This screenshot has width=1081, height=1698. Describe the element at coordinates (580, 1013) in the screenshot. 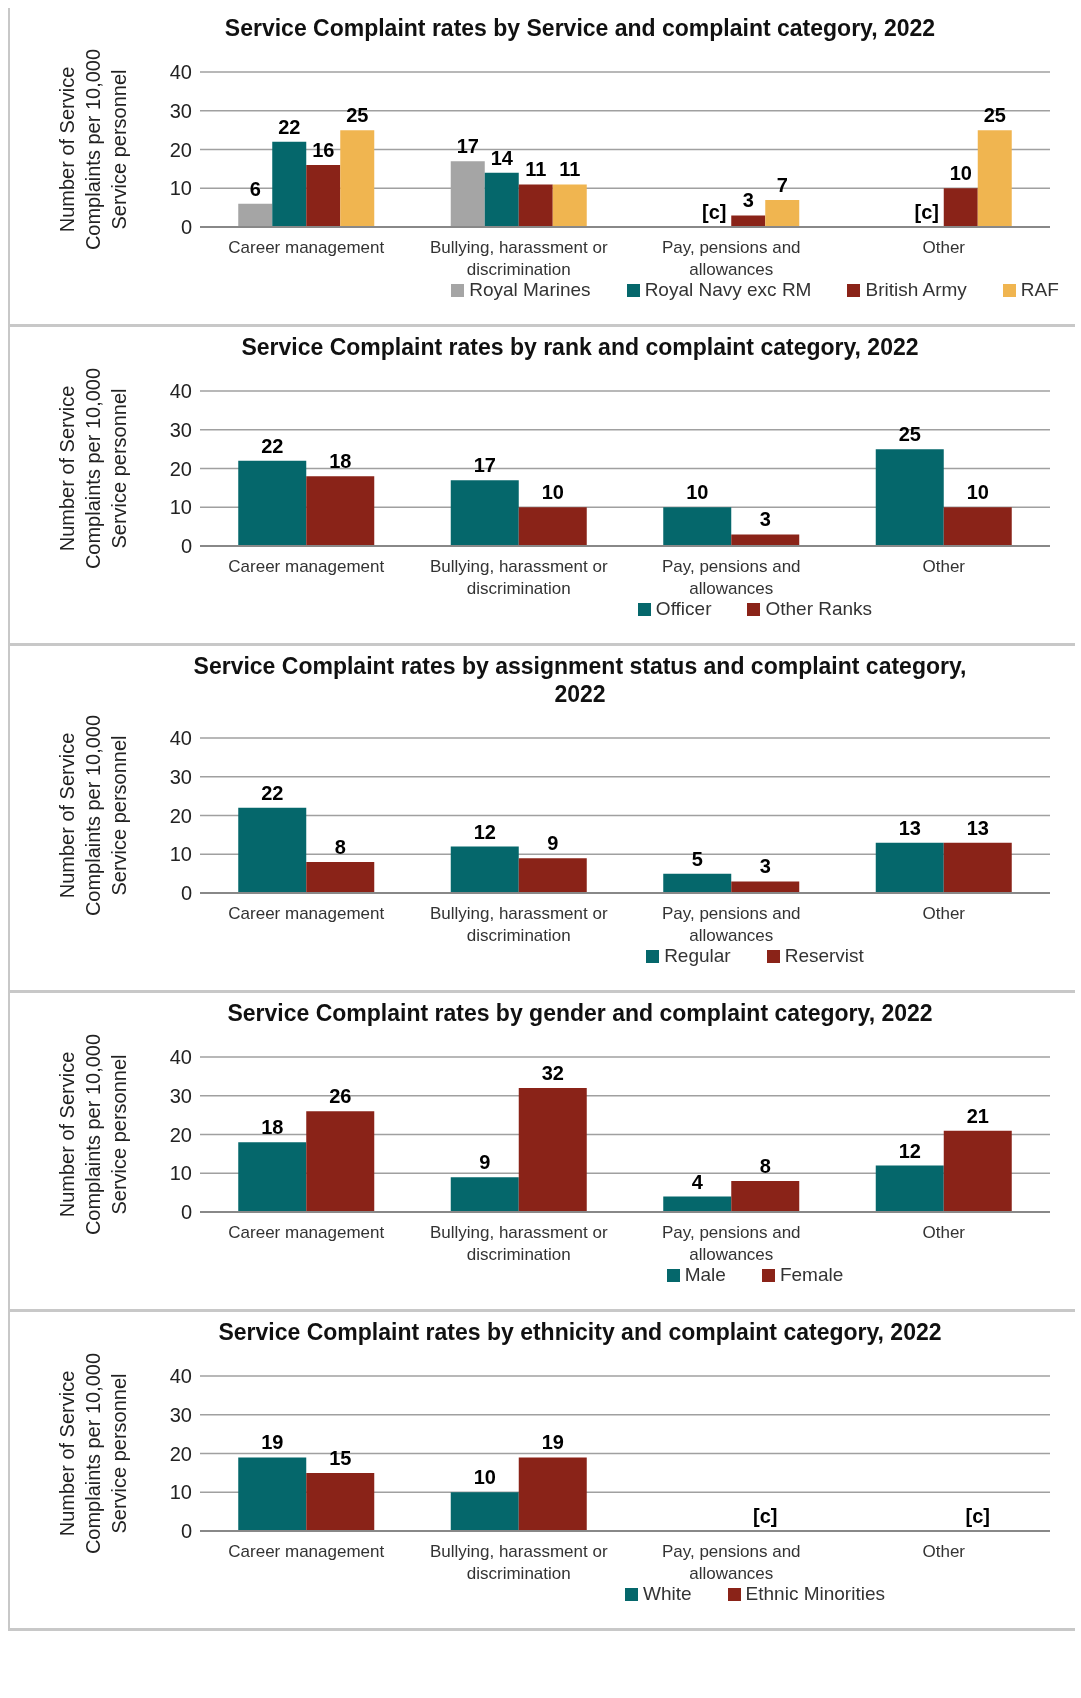

I see `chart-title: Service Complaint rates by gender and complaint category, 2022` at that location.